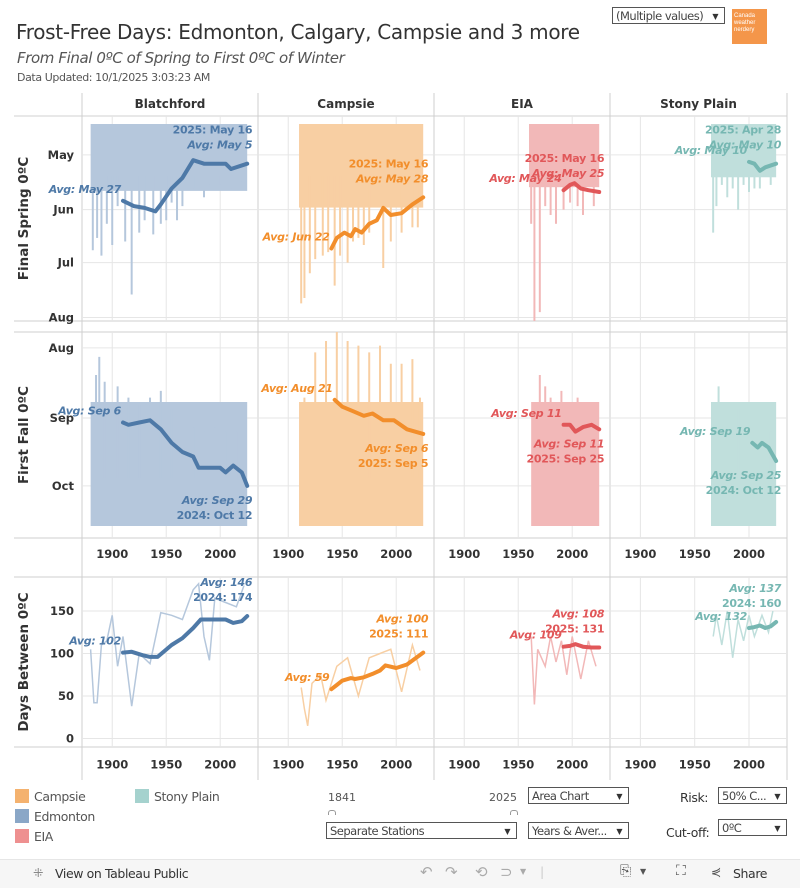  Describe the element at coordinates (568, 173) in the screenshot. I see `data-annotation: Avg: May 25` at that location.